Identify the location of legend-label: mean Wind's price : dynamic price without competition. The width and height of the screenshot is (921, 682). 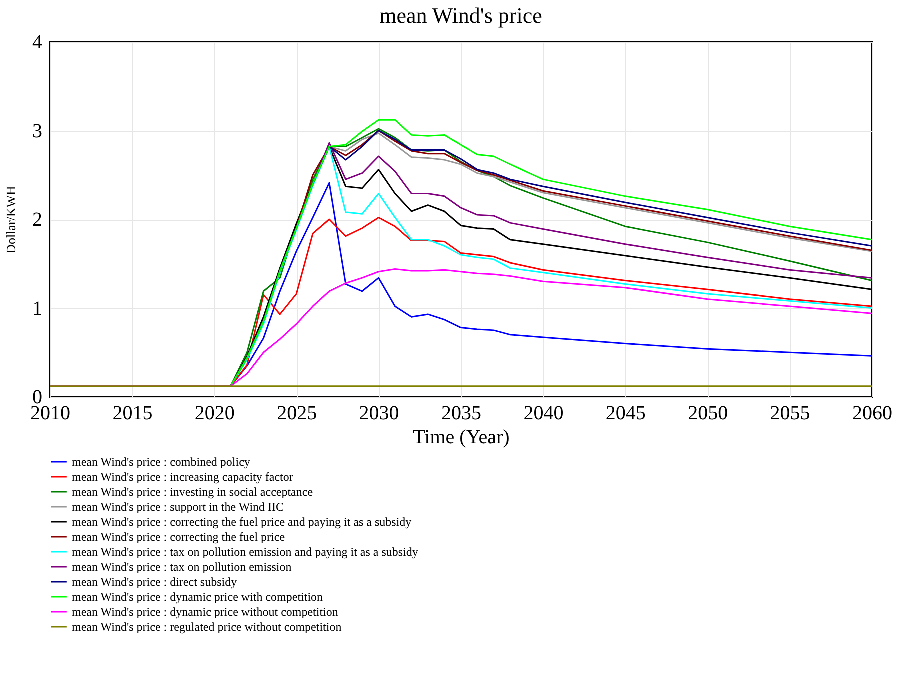
(205, 612).